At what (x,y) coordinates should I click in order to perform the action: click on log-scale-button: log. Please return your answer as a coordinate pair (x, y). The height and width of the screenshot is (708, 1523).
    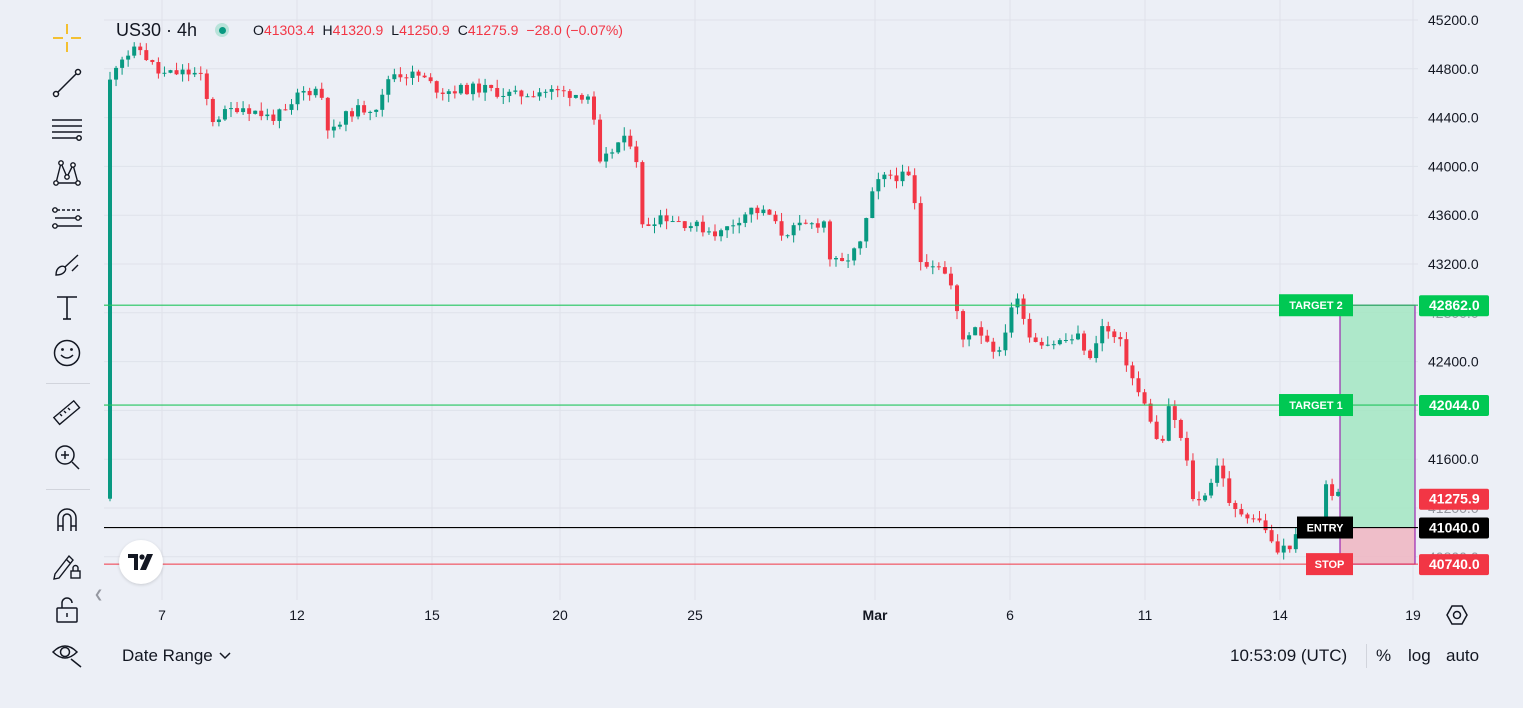
    Looking at the image, I should click on (1419, 655).